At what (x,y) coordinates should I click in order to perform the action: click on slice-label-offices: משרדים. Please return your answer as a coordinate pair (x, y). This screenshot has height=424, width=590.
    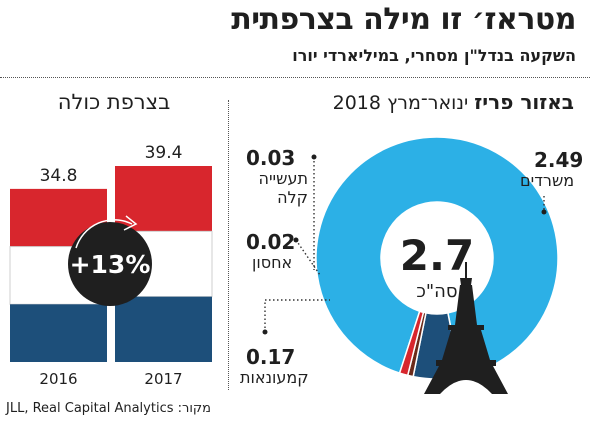
    Looking at the image, I should click on (547, 180).